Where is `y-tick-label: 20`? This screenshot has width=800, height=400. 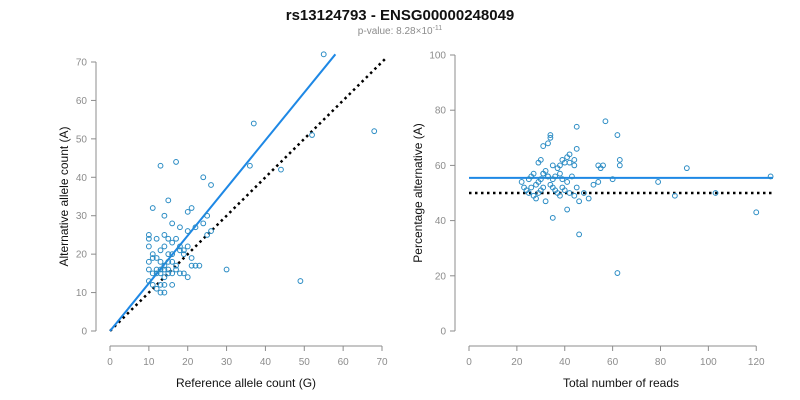 y-tick-label: 20 is located at coordinates (82, 255).